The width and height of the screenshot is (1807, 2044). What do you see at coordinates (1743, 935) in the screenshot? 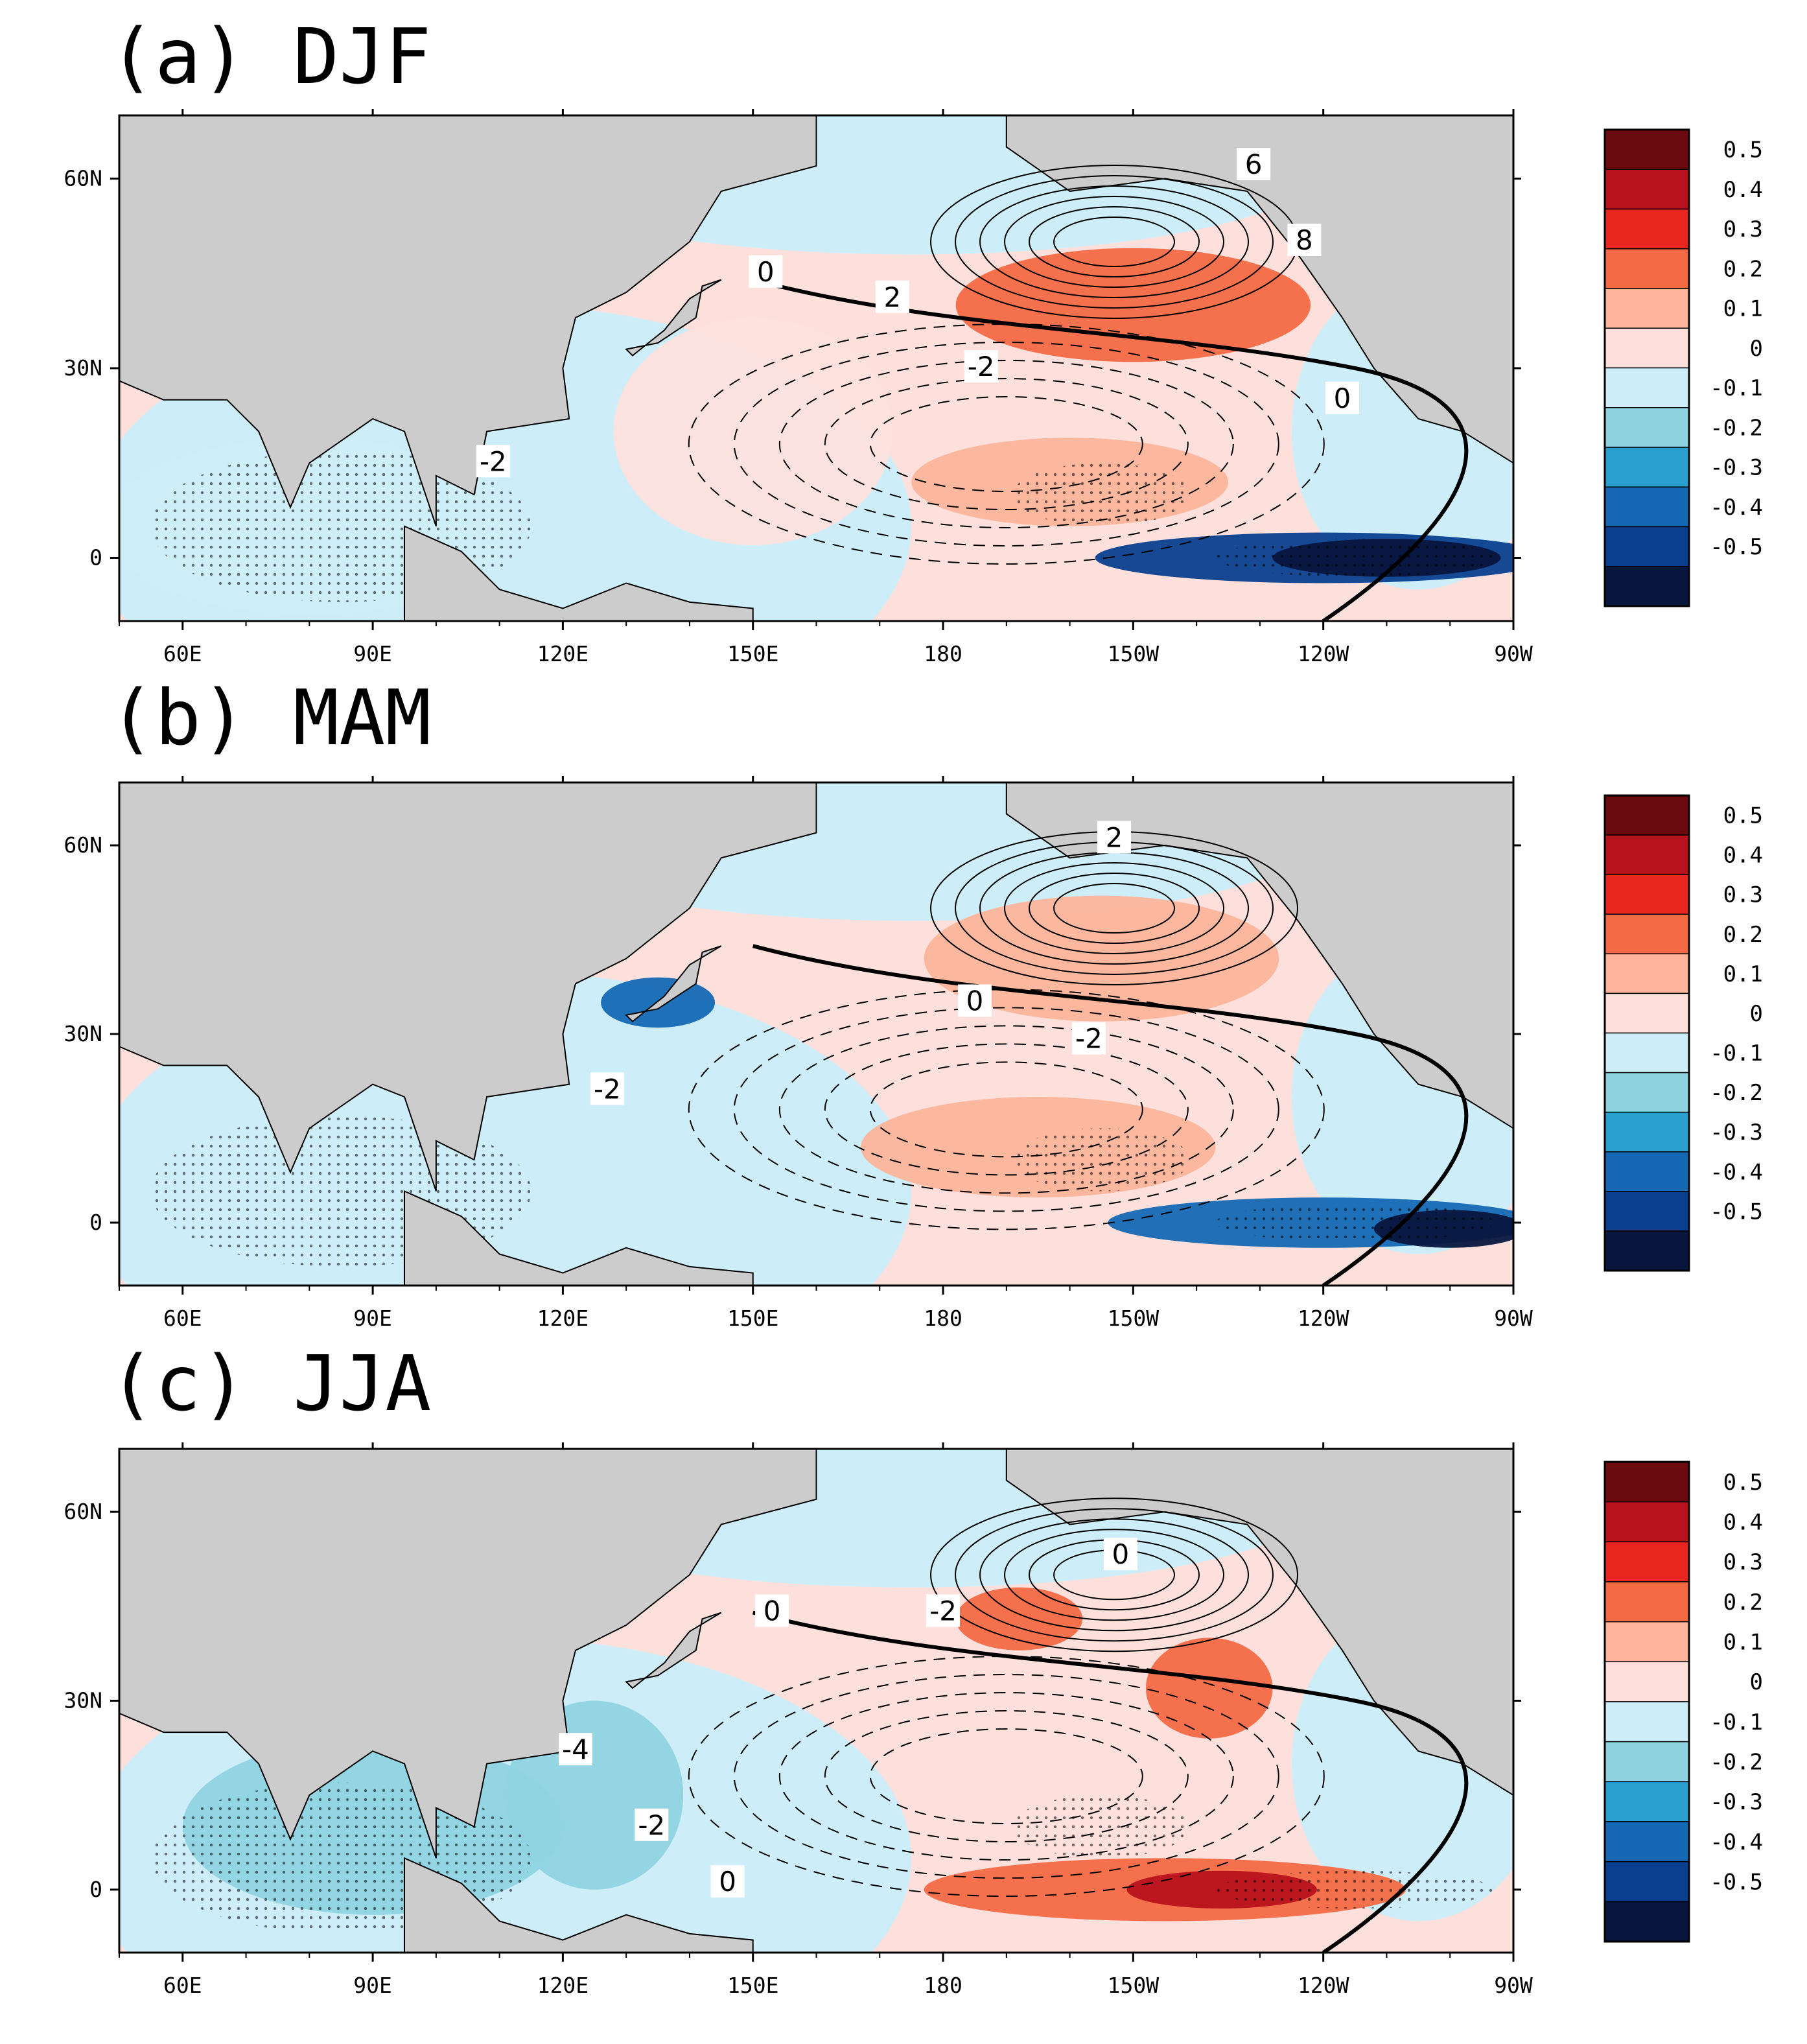
I see `colorbar-label: 0.2` at bounding box center [1743, 935].